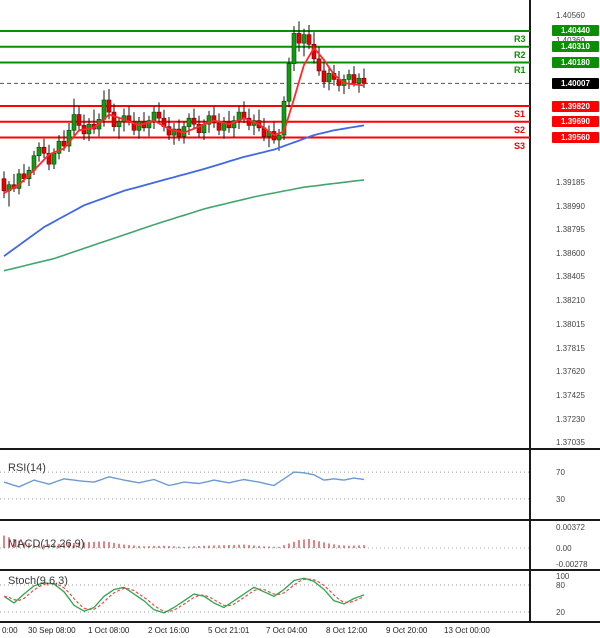  What do you see at coordinates (570, 324) in the screenshot?
I see `price-axis-label: 1.38015` at bounding box center [570, 324].